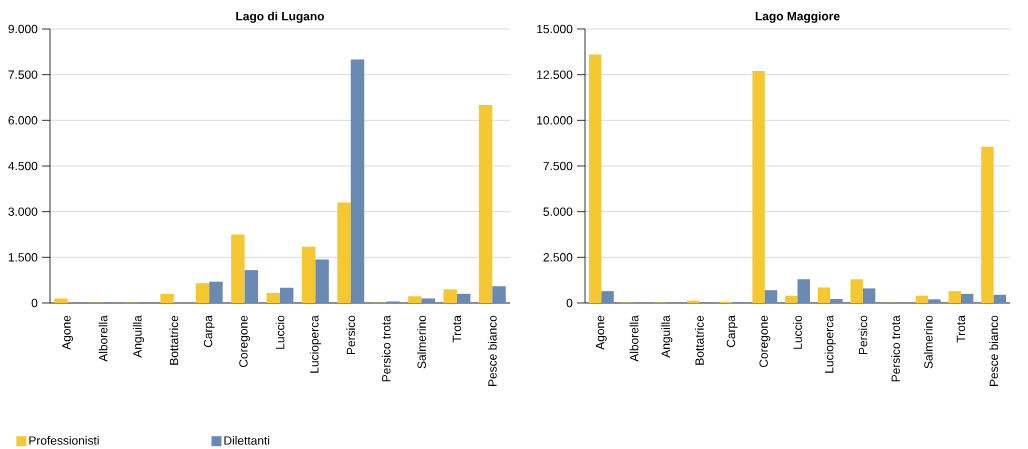  Describe the element at coordinates (247, 440) in the screenshot. I see `legend-label: Dilettanti` at that location.